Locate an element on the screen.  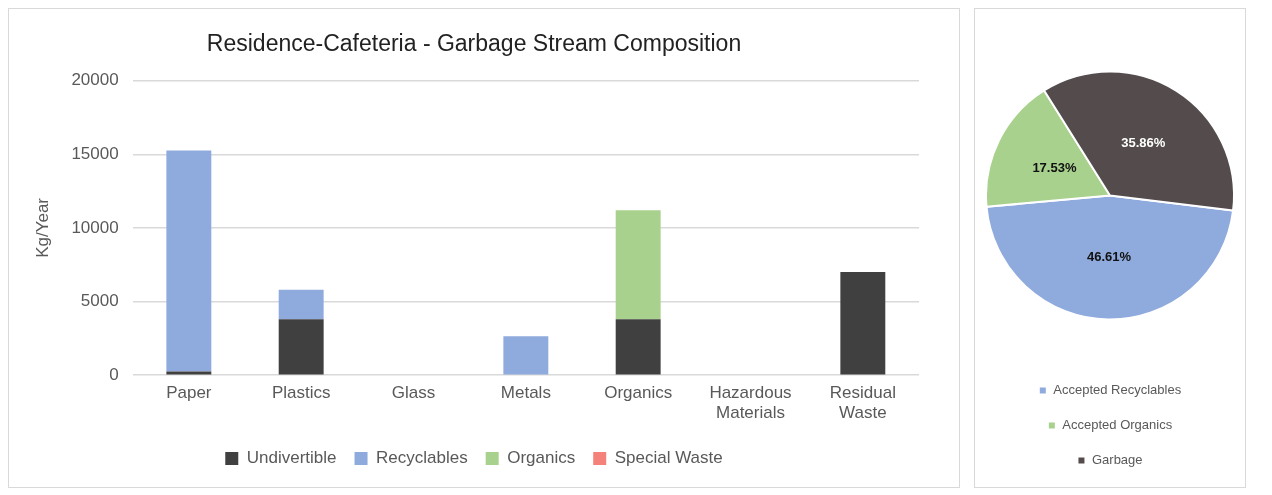
data-label: 17.53% is located at coordinates (1054, 167).